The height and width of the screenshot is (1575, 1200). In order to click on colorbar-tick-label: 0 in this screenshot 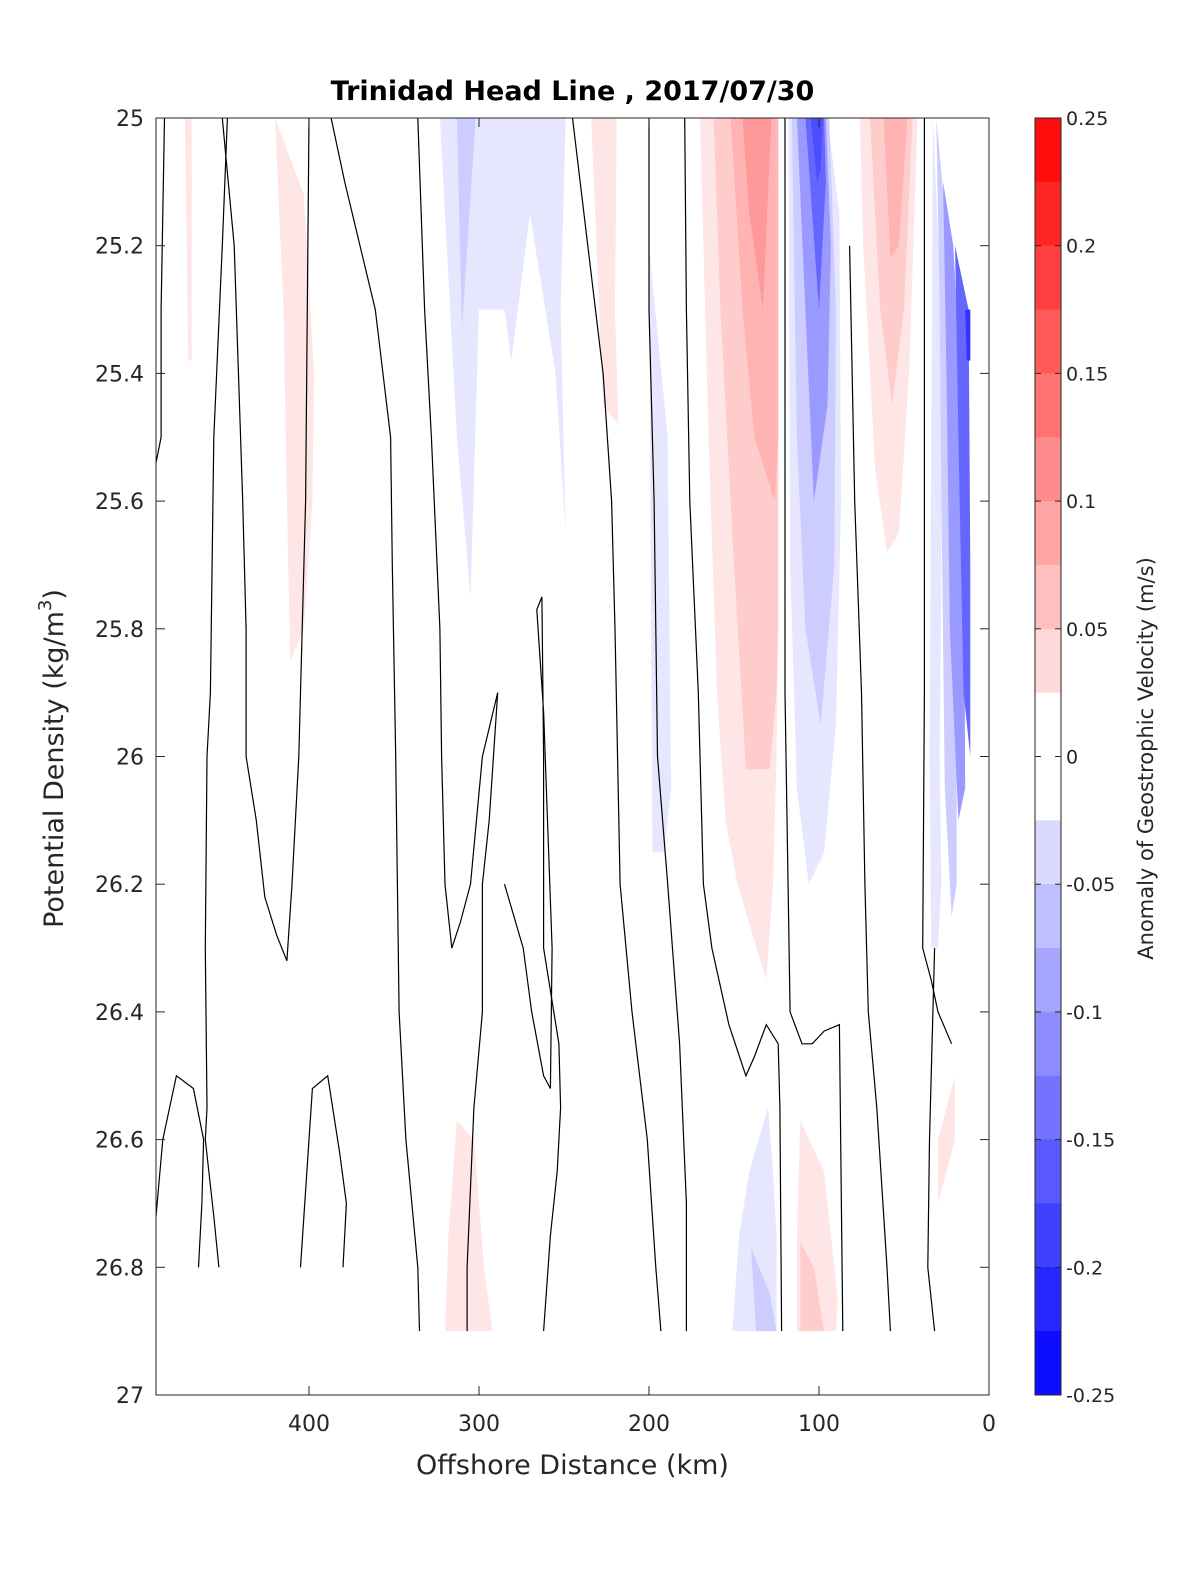, I will do `click(1072, 758)`.